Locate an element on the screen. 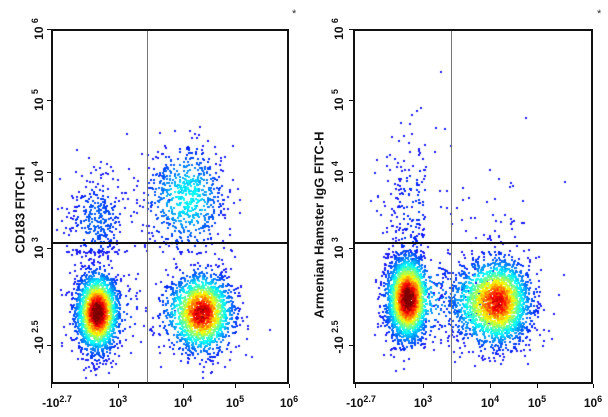 The image size is (608, 417). y-axis-title: Armenian Hamster IgG FITC-H is located at coordinates (319, 225).